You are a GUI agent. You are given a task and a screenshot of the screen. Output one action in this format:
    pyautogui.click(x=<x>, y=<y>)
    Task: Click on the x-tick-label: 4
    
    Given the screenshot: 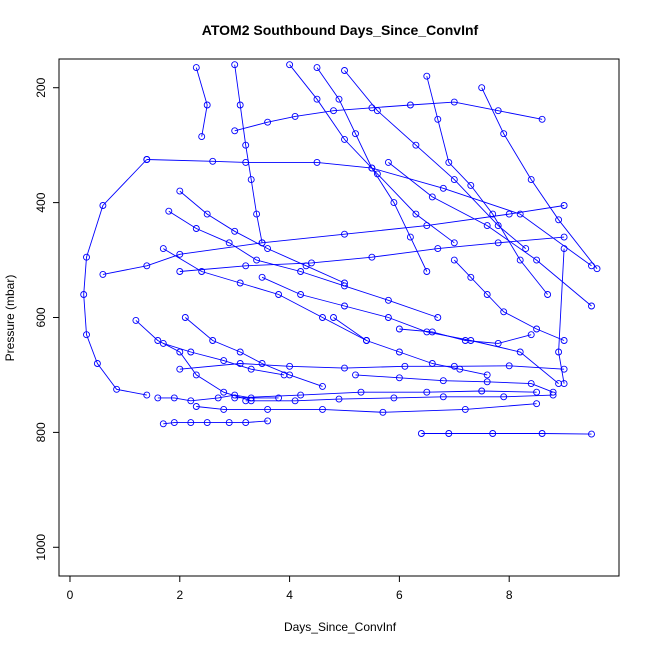 What is the action you would take?
    pyautogui.click(x=289, y=595)
    